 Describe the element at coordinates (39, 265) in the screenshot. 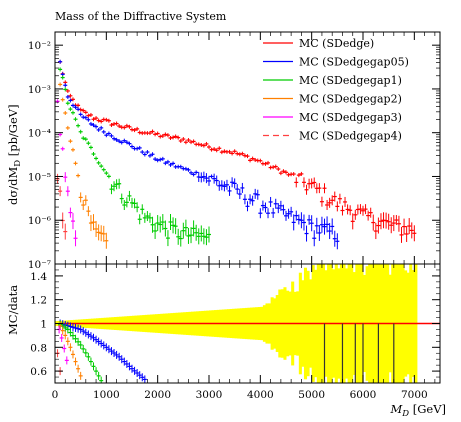

I see `main-y-tick-label: 10⁻⁷` at that location.